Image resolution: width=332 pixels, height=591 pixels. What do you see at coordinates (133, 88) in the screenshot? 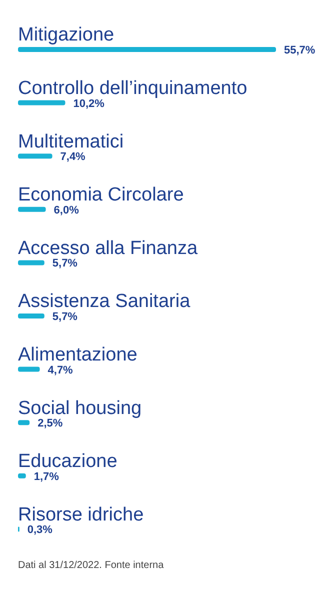
I see `y-tick-label: Controllo dell’inquinamento` at bounding box center [133, 88].